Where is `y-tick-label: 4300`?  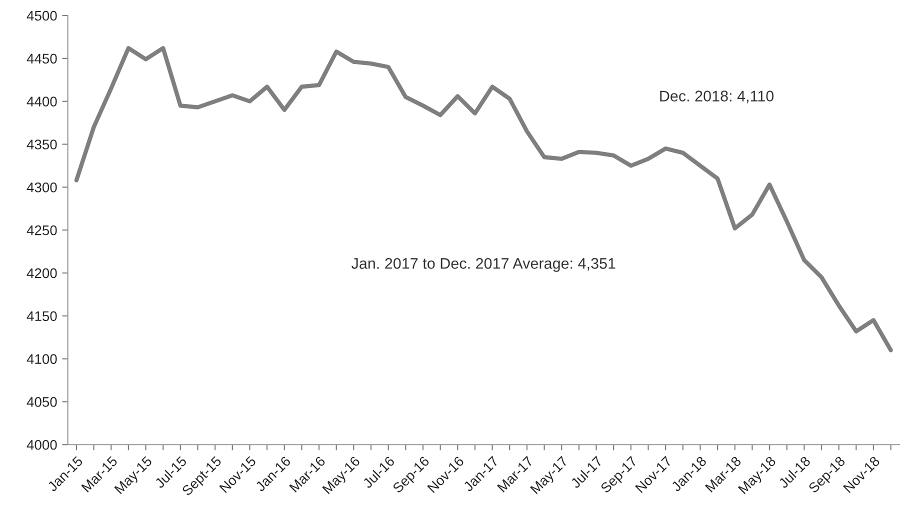 y-tick-label: 4300 is located at coordinates (41, 187).